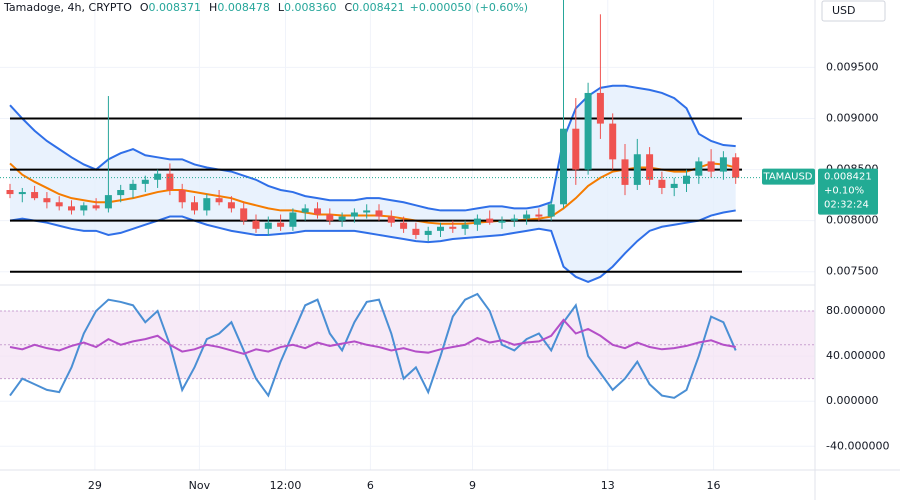 The height and width of the screenshot is (500, 900). What do you see at coordinates (852, 400) in the screenshot?
I see `y-tick-label: 0.000000` at bounding box center [852, 400].